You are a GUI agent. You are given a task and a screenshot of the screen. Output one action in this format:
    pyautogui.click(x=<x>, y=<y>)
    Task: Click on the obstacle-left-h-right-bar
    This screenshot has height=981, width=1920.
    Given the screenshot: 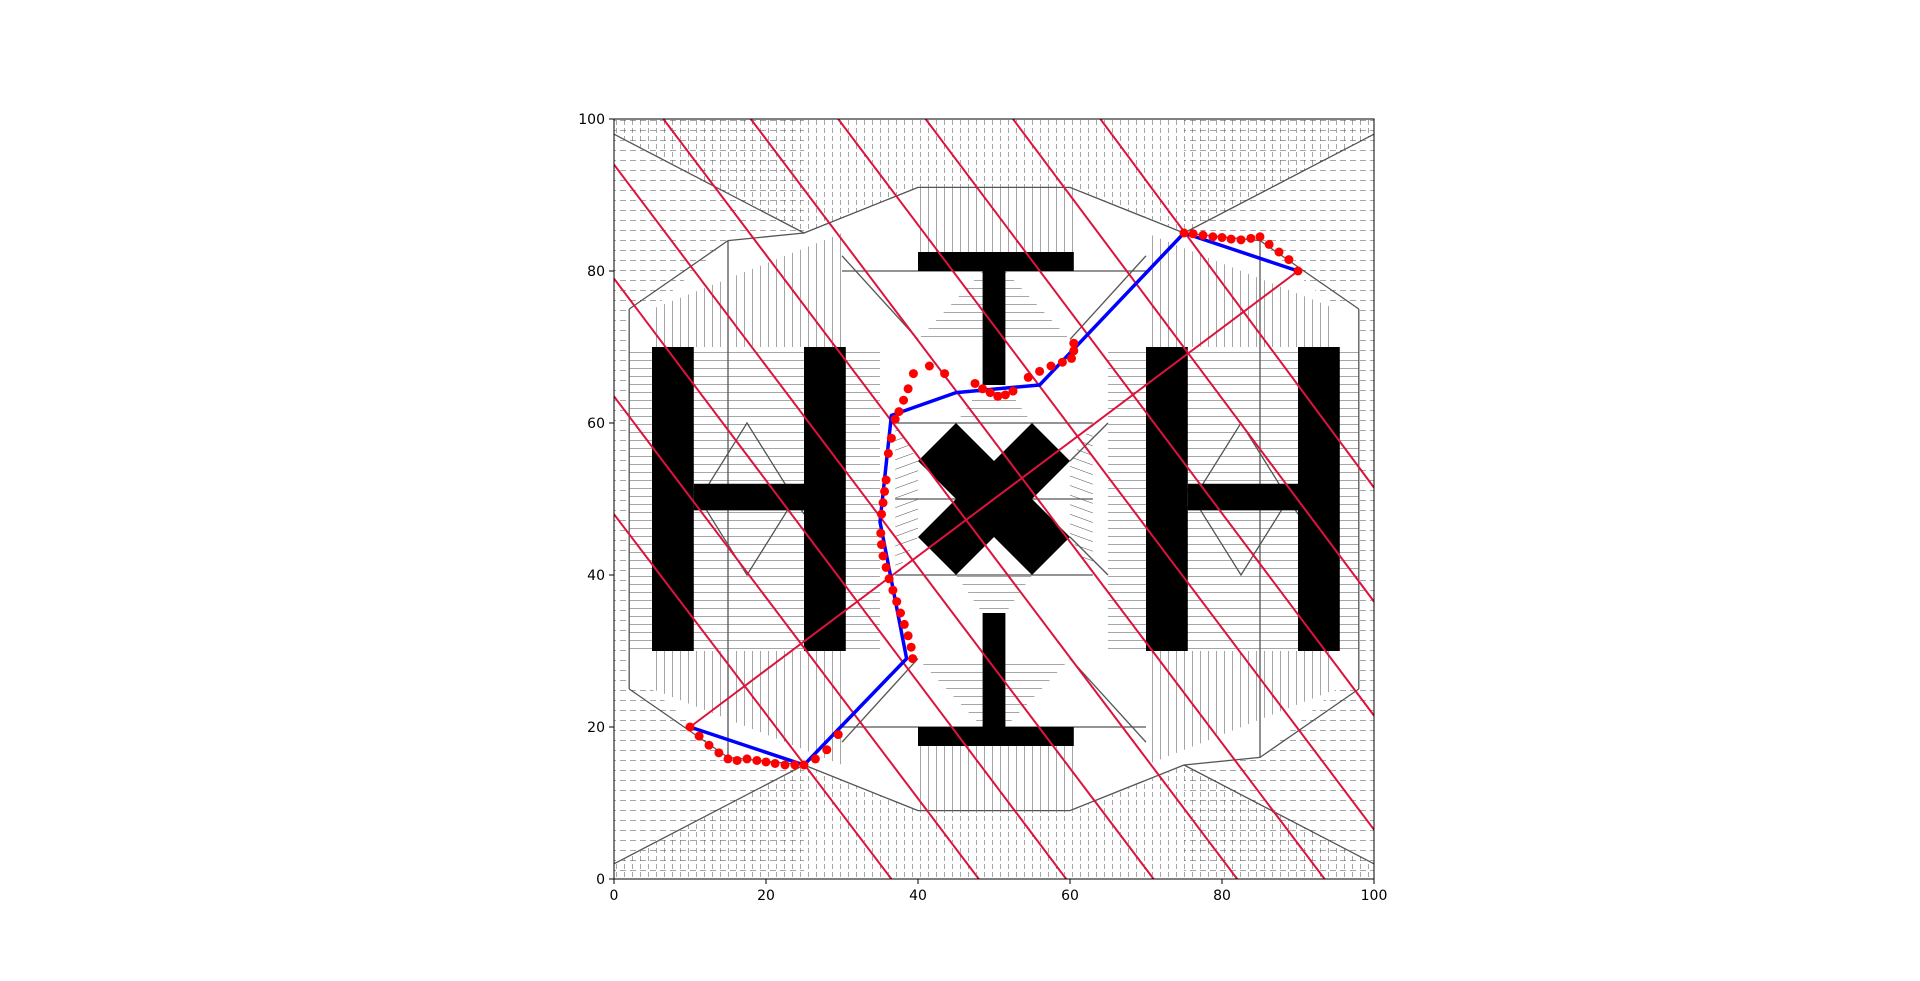 What is the action you would take?
    pyautogui.click(x=825, y=499)
    